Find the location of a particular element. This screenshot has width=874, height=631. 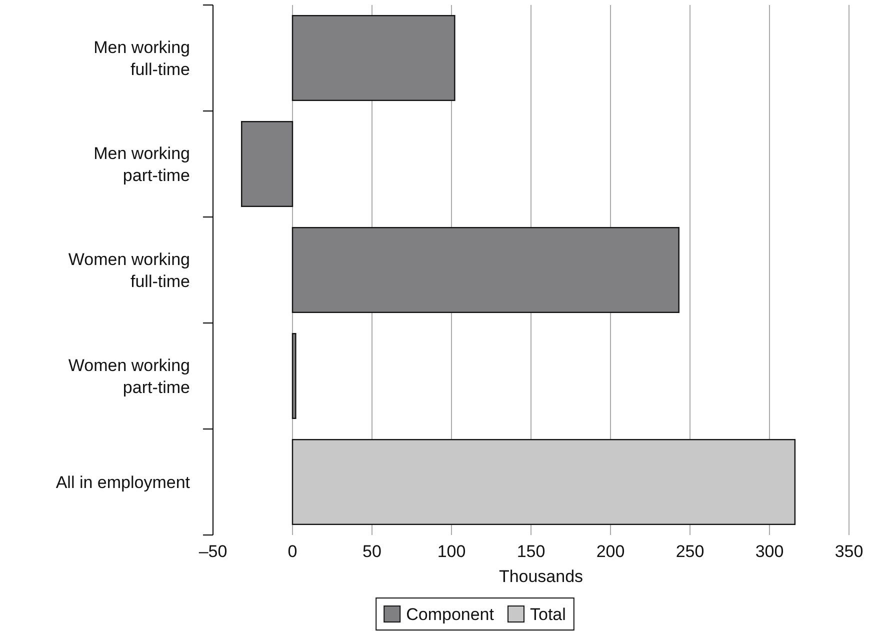

x-axis-title: Thousands is located at coordinates (541, 576).